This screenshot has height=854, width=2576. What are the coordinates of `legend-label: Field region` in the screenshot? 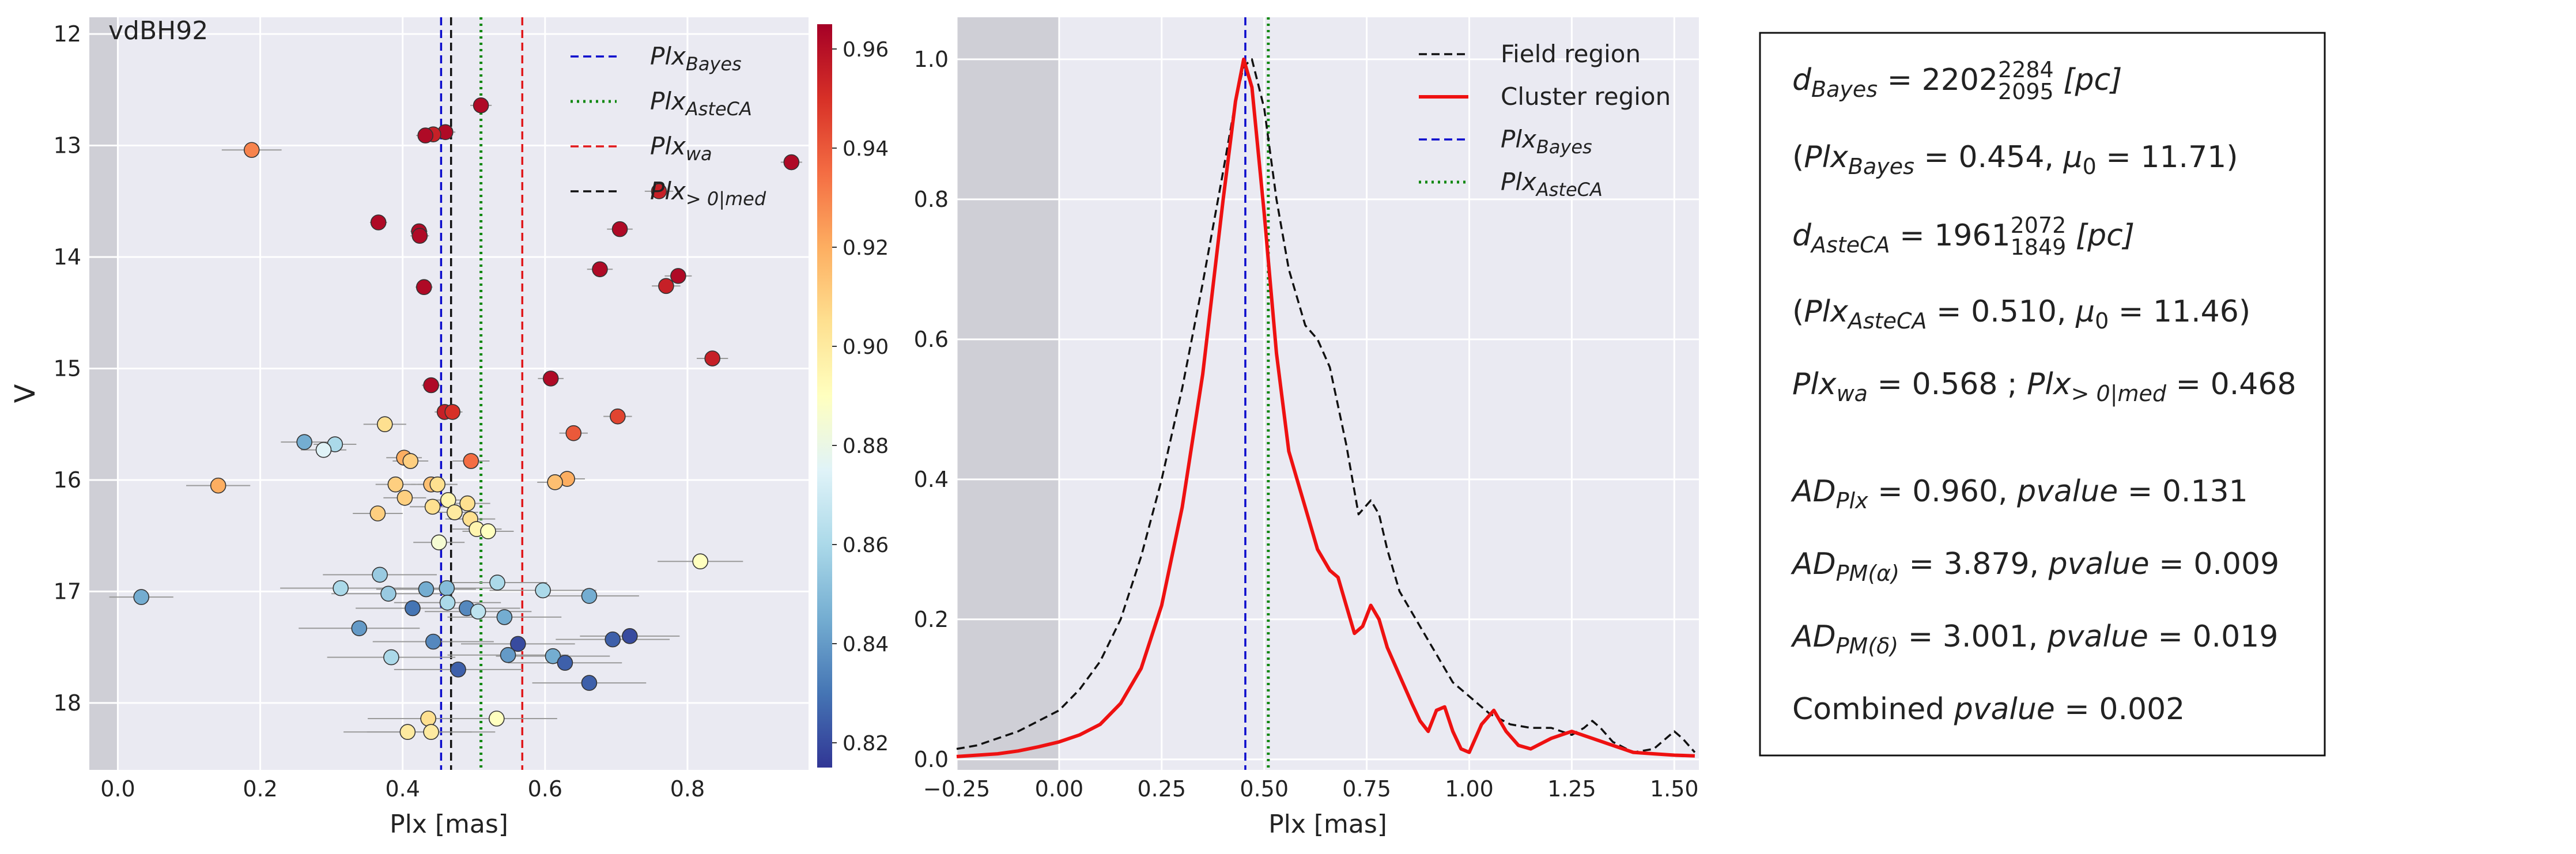 It's located at (1571, 54).